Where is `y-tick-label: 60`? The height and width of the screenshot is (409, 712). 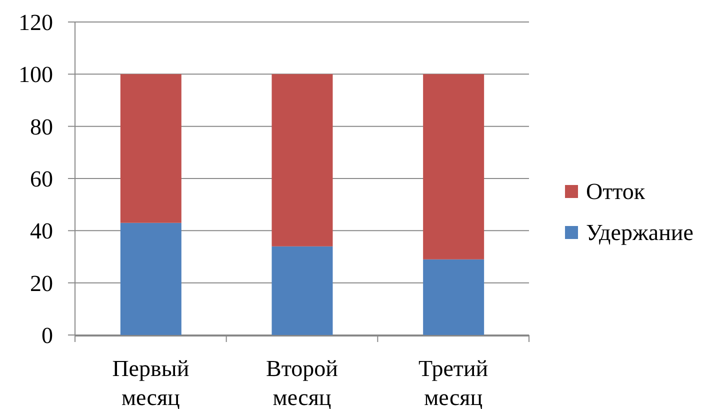 y-tick-label: 60 is located at coordinates (41, 179).